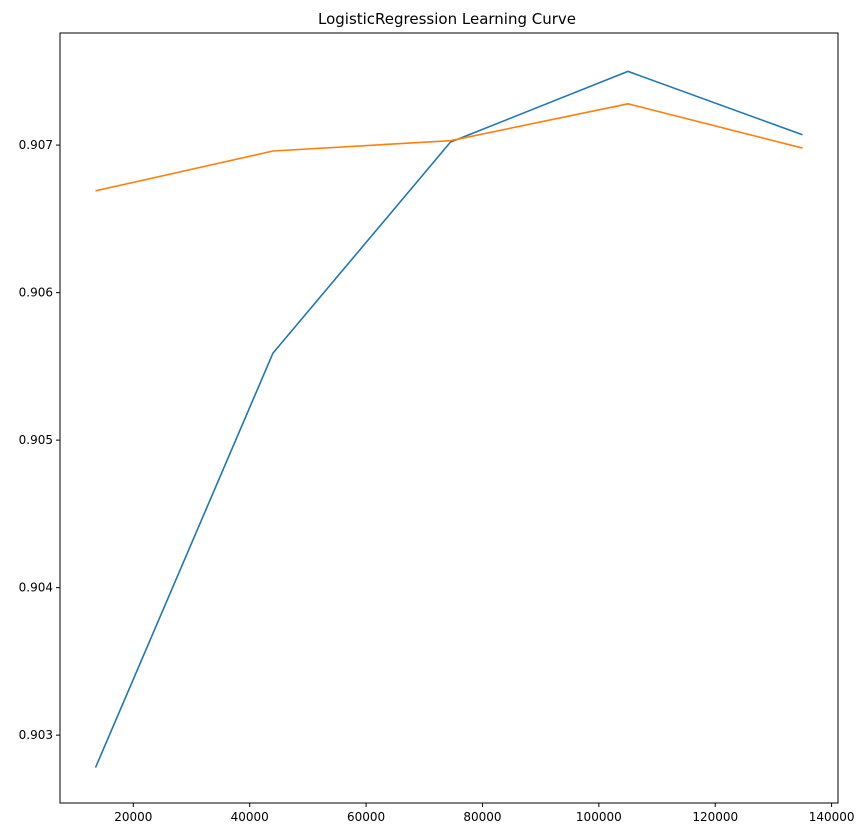  Describe the element at coordinates (832, 817) in the screenshot. I see `x-tick-label: 140000` at that location.